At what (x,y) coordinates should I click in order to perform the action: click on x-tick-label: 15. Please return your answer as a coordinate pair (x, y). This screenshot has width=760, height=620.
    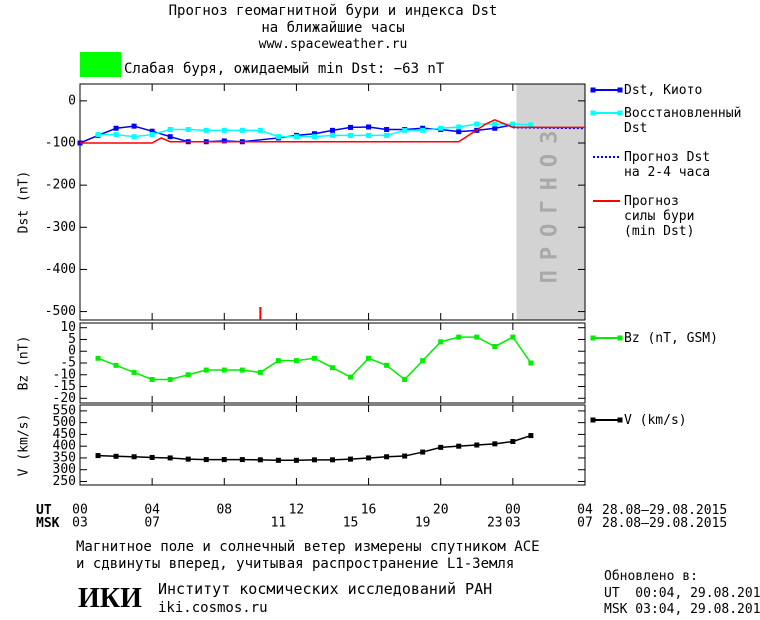
    Looking at the image, I should click on (351, 523).